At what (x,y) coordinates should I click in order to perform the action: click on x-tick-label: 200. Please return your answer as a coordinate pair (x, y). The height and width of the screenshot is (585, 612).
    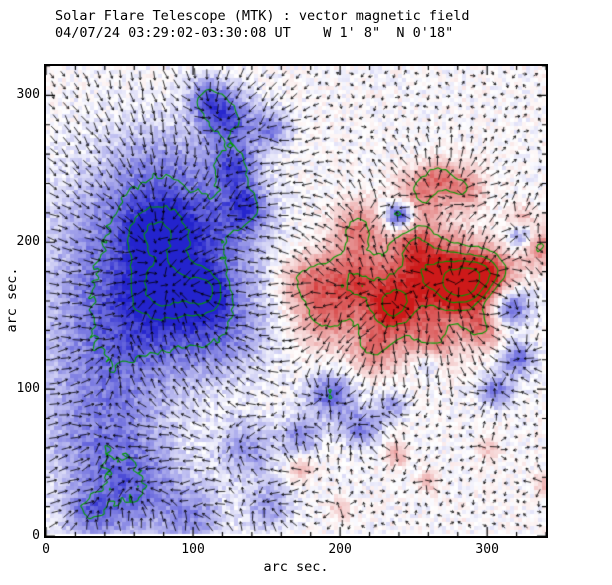
    Looking at the image, I should click on (340, 549).